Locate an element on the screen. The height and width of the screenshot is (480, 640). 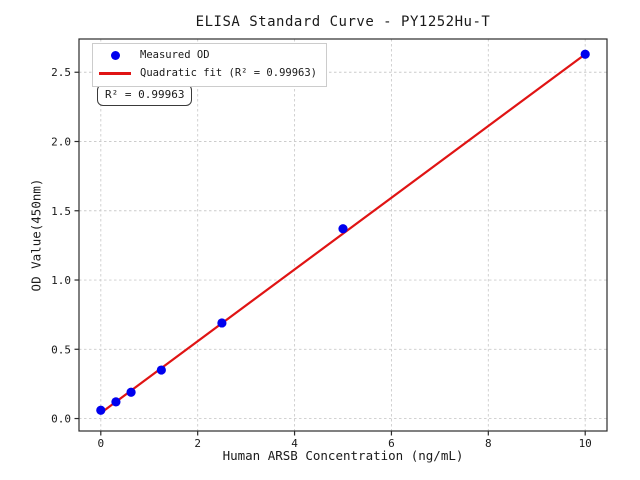
x-tick-label: 0 is located at coordinates (100, 443).